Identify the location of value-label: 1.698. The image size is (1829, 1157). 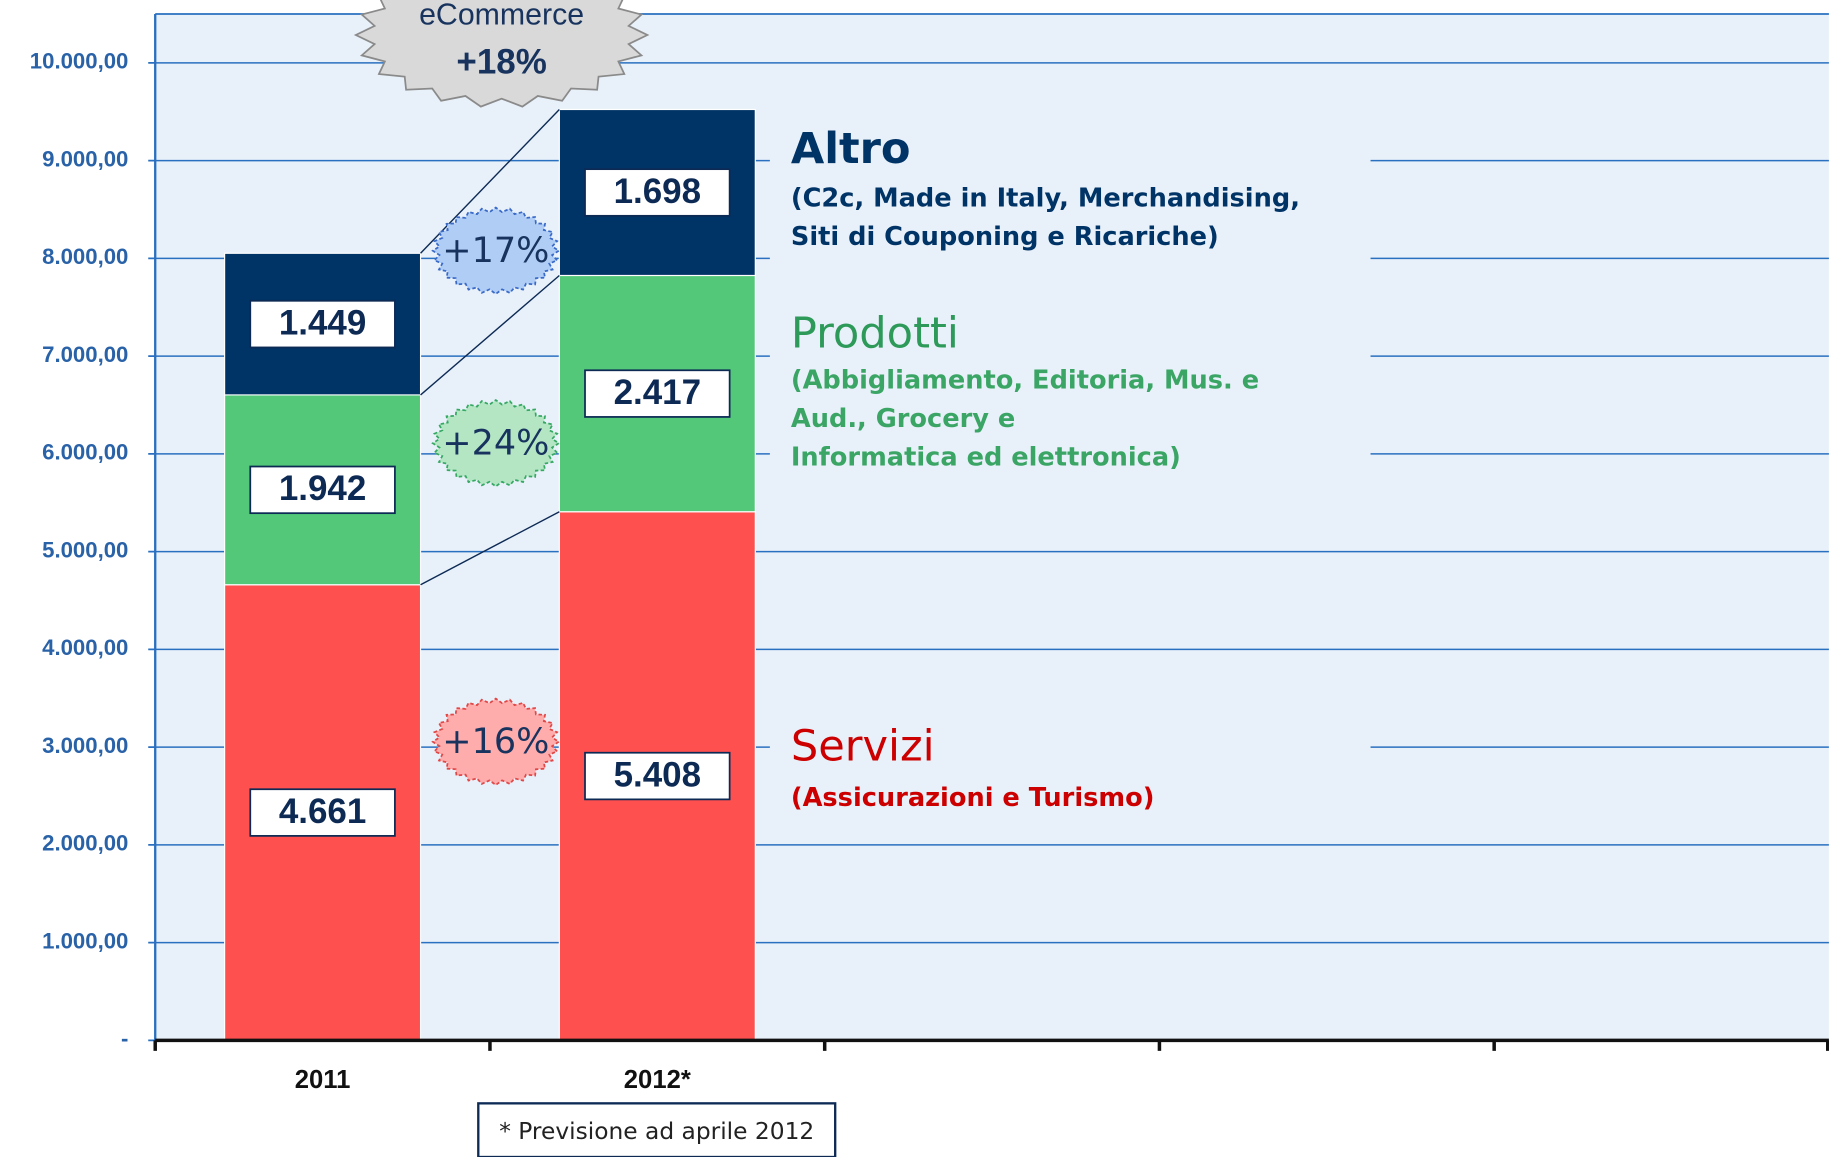
(658, 191).